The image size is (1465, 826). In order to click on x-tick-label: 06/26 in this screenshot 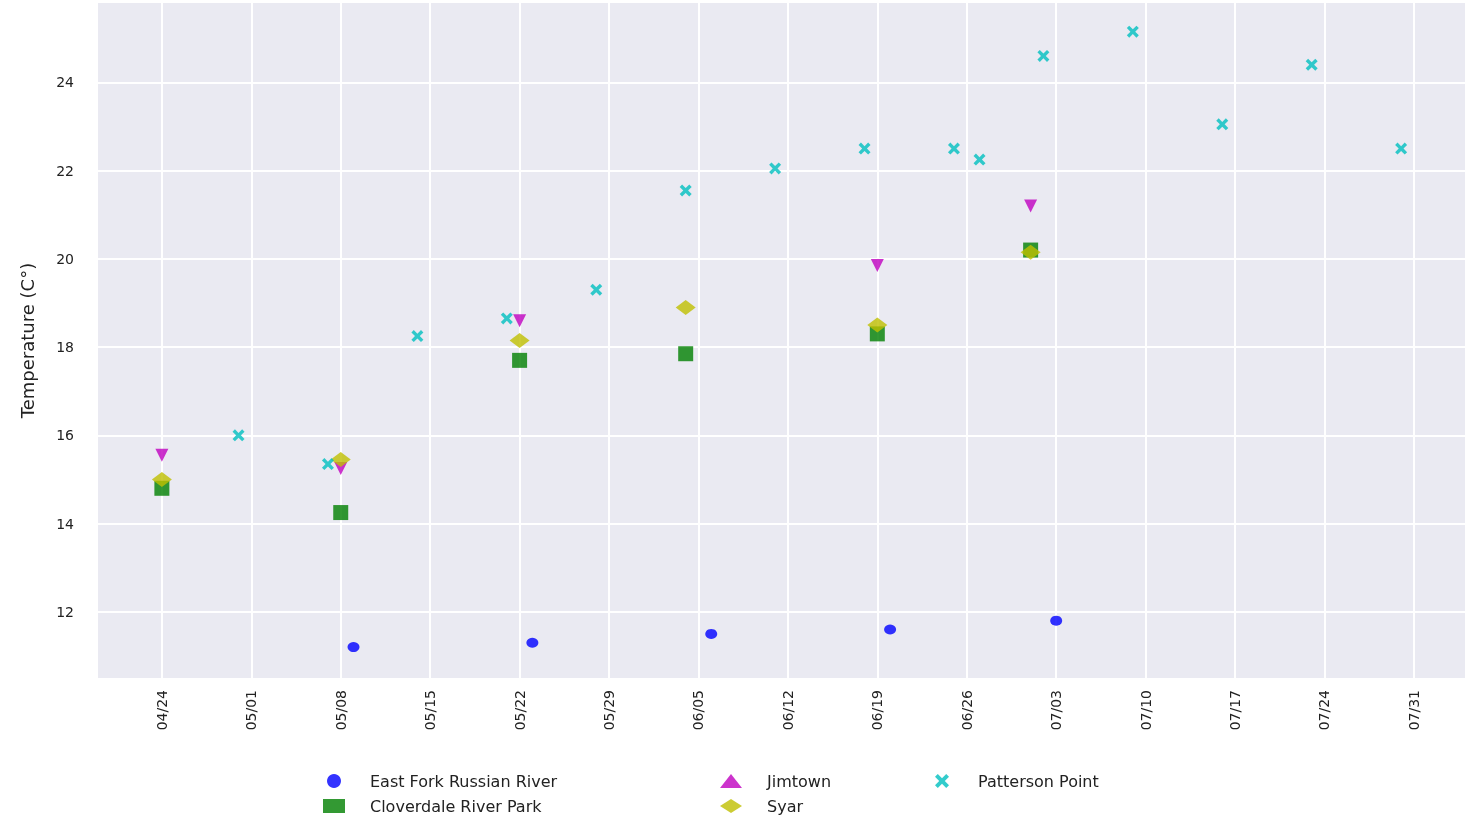, I will do `click(966, 710)`.